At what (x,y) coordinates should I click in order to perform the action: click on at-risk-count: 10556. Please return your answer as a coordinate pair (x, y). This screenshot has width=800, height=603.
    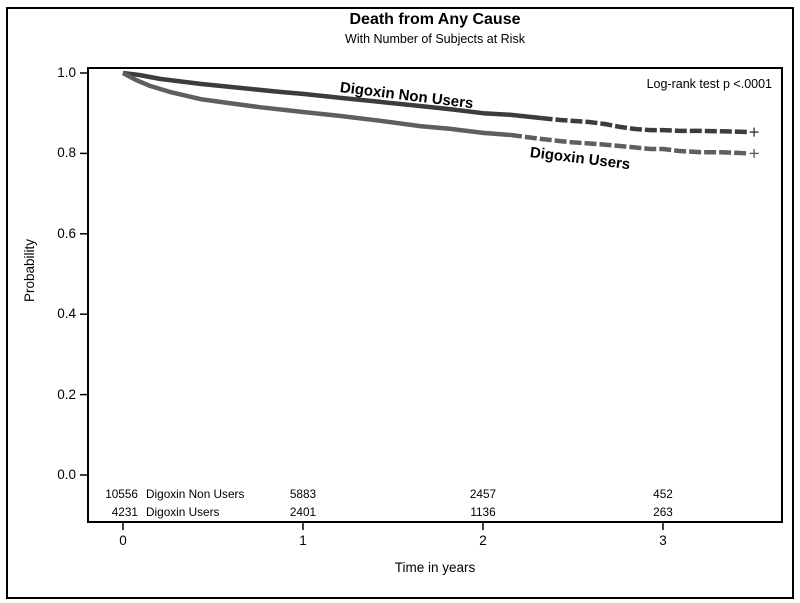
    Looking at the image, I should click on (121, 494).